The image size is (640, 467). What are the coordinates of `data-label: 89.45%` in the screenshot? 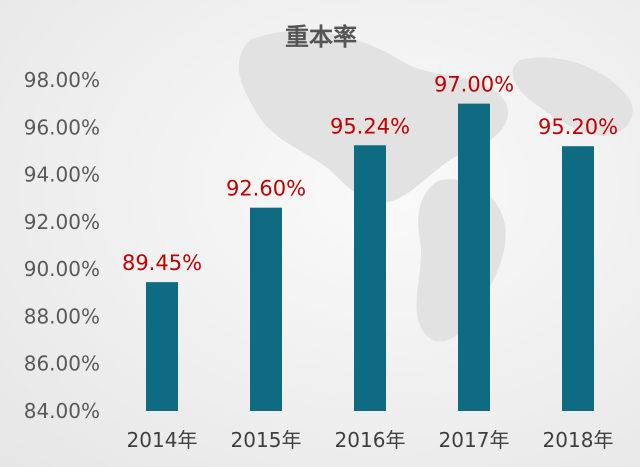 It's located at (162, 263).